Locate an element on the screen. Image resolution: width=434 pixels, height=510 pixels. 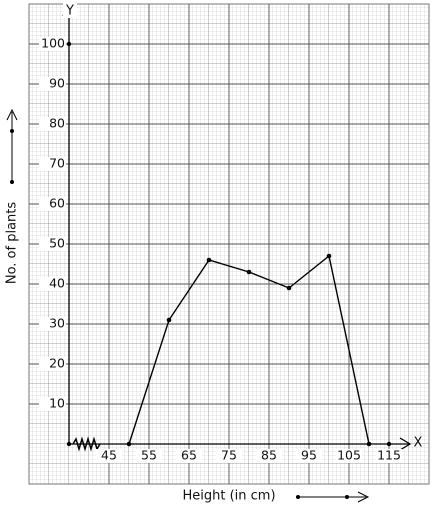
y-axis-name: Y is located at coordinates (69, 11).